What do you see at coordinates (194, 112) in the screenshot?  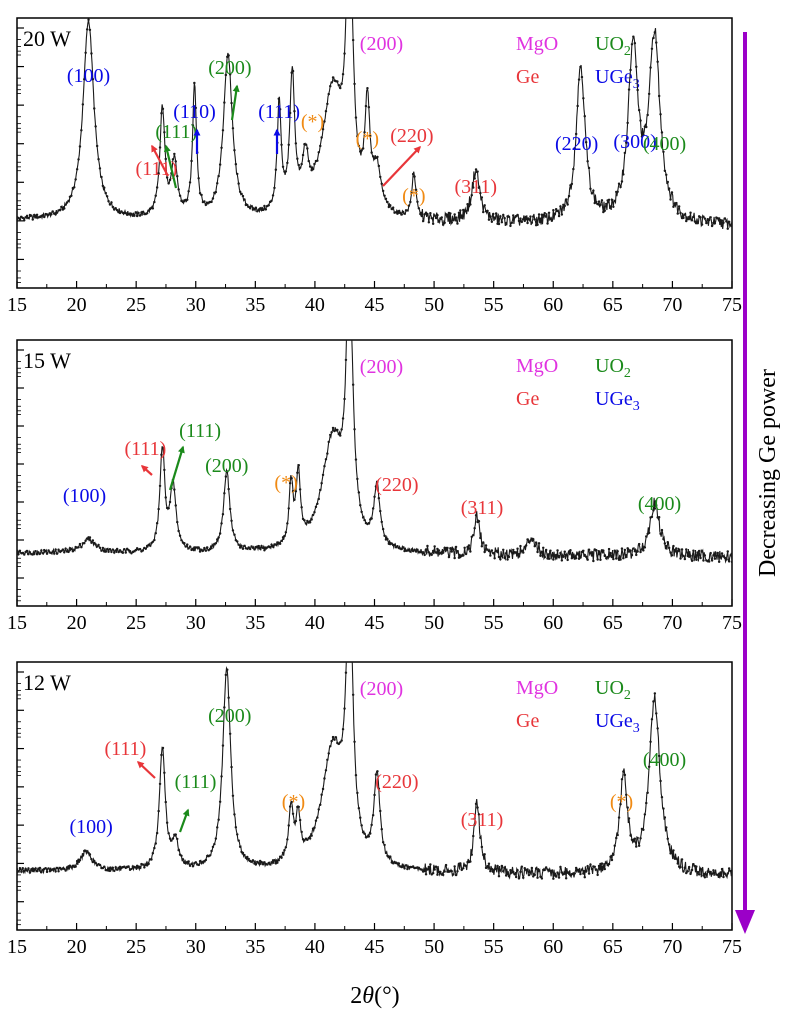 I see `peak-label: (110)` at bounding box center [194, 112].